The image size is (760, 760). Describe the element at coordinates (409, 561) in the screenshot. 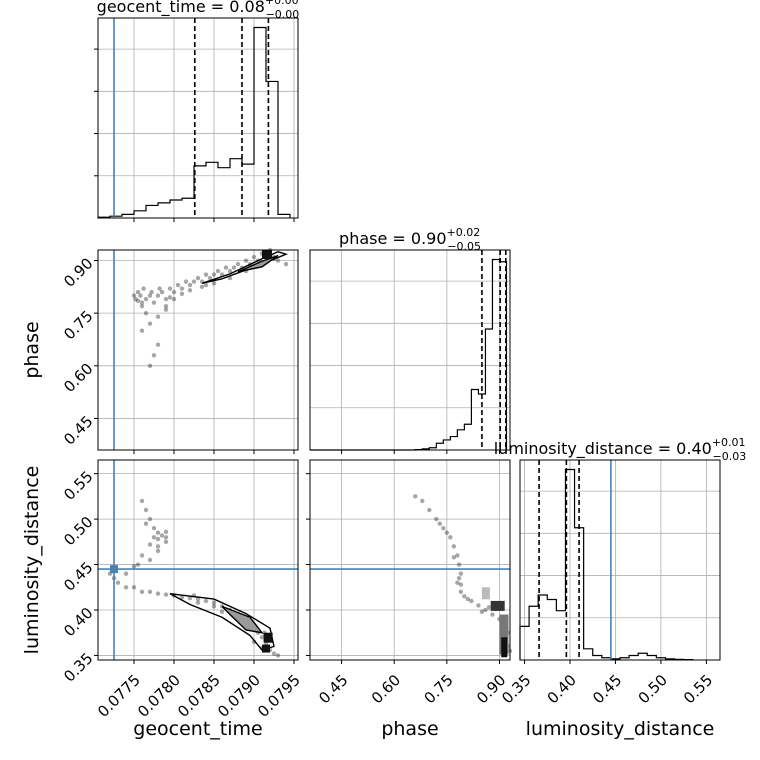

I see `scatter-luminosity_distance-vs-phase` at that location.